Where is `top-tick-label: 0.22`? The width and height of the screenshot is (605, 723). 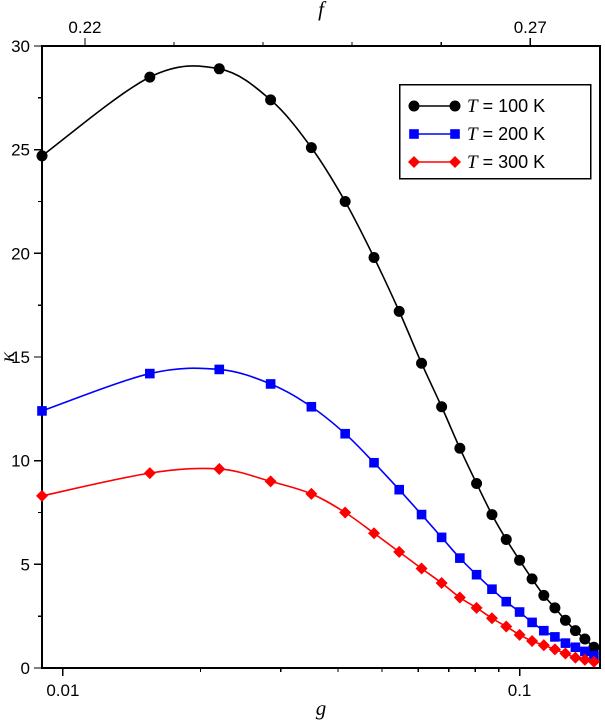 top-tick-label: 0.22 is located at coordinates (84, 27).